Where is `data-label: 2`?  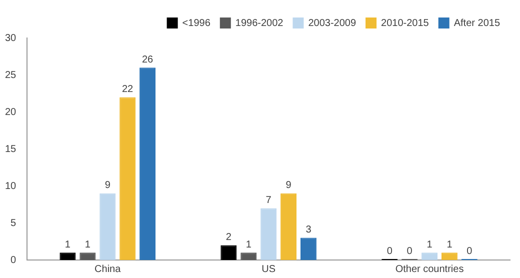
data-label: 2 is located at coordinates (229, 237).